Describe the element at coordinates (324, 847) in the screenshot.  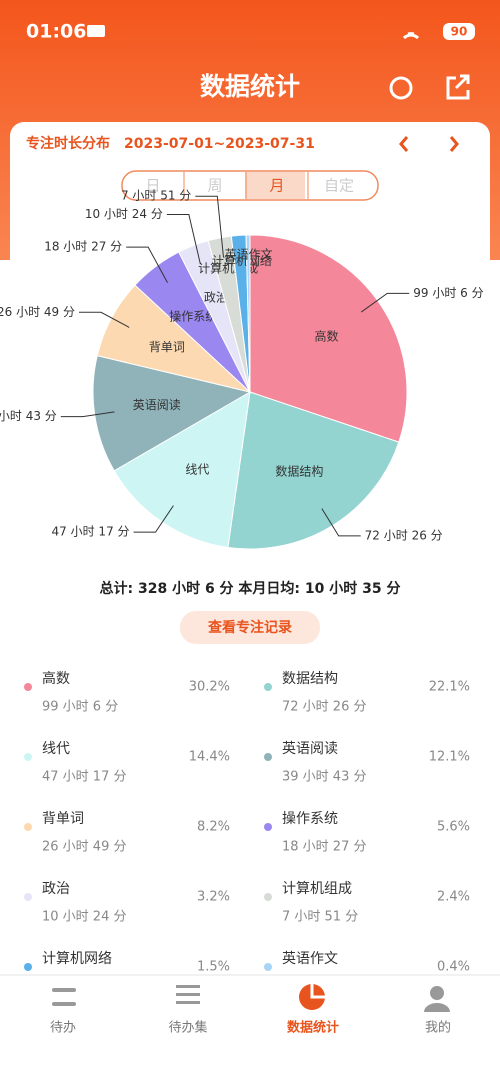
I see `legend-duration: 18 小时 27 分` at that location.